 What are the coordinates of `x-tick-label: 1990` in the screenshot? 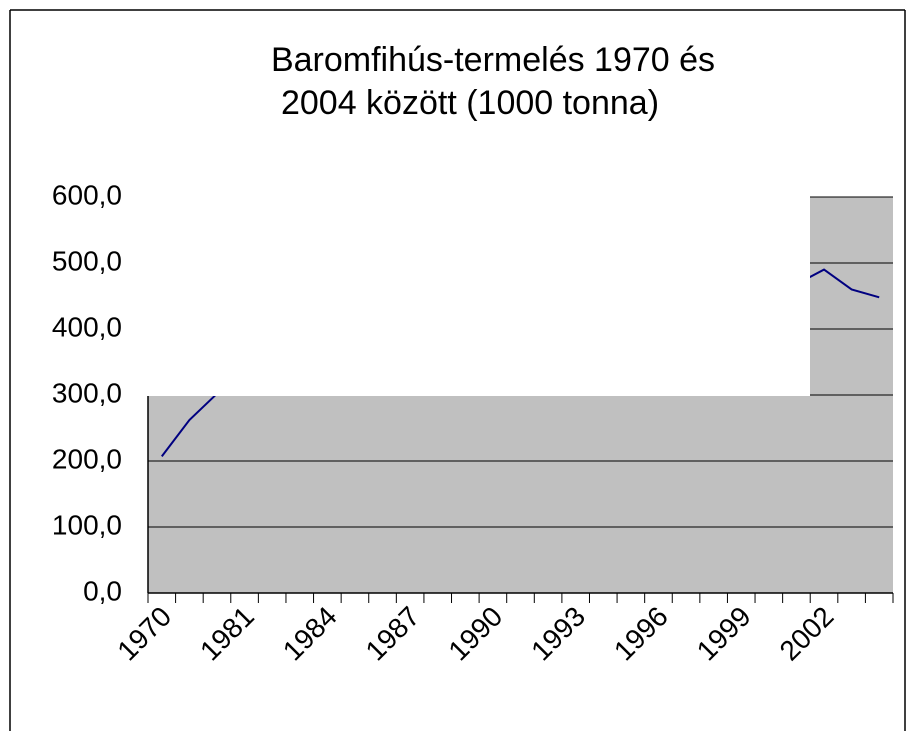 It's located at (475, 634).